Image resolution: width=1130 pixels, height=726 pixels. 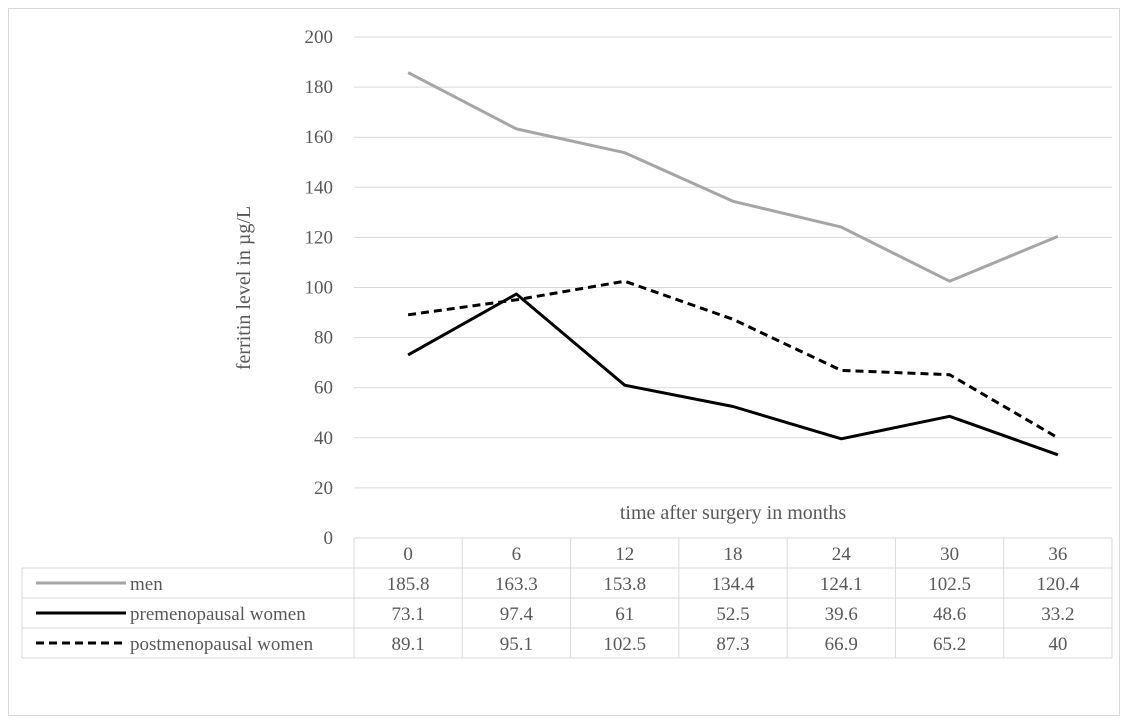 I want to click on x-axis-title: time after surgery in months, so click(x=733, y=513).